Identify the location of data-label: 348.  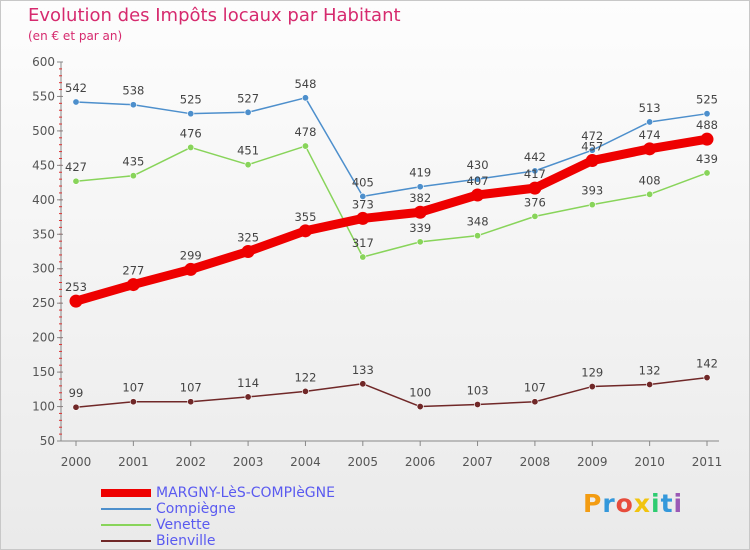
(478, 222).